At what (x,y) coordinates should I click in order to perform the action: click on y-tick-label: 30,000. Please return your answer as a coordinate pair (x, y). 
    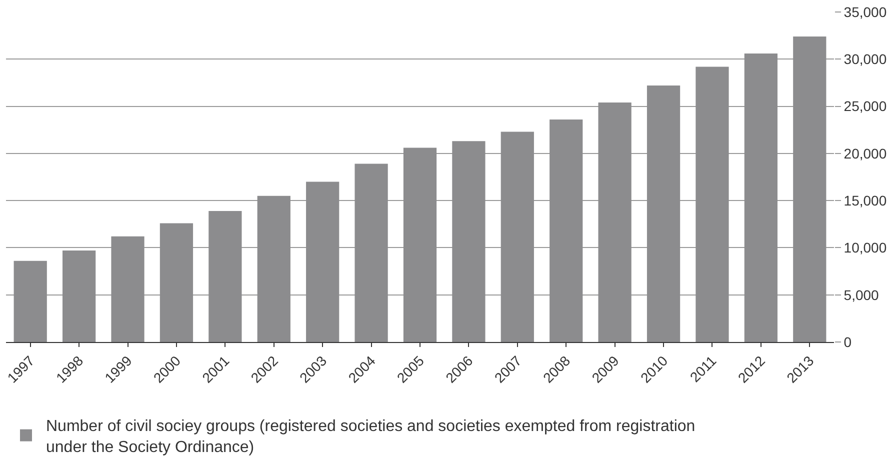
    Looking at the image, I should click on (865, 59).